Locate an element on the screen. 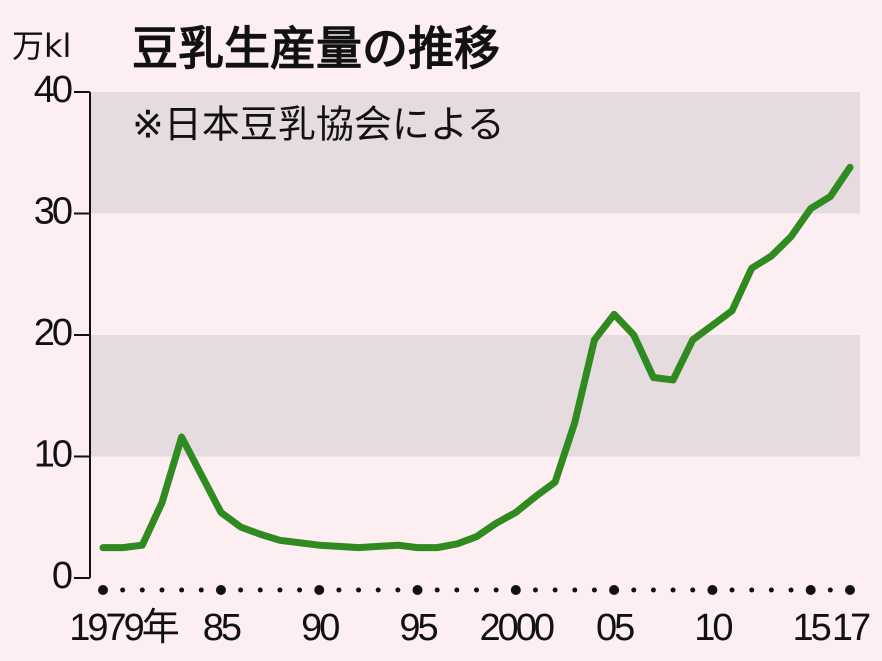 This screenshot has width=882, height=661. y-axis-label: 万kl is located at coordinates (41, 46).